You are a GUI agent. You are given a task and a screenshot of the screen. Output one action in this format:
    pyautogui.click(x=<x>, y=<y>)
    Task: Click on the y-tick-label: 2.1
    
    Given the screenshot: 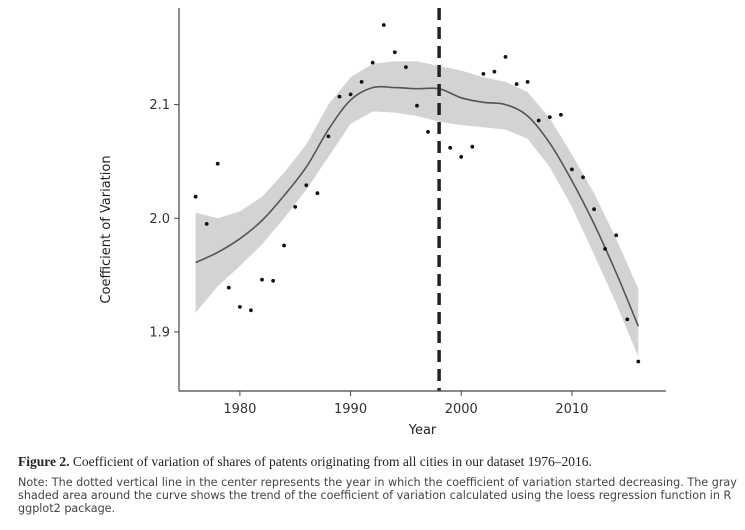 What is the action you would take?
    pyautogui.click(x=159, y=105)
    